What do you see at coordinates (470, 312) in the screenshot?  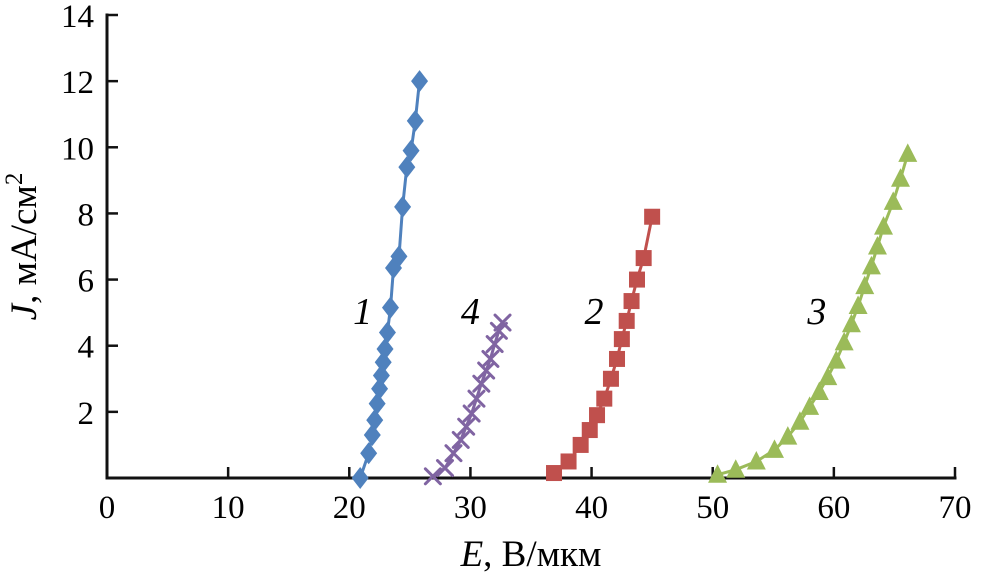 I see `series-label-4: 4` at bounding box center [470, 312].